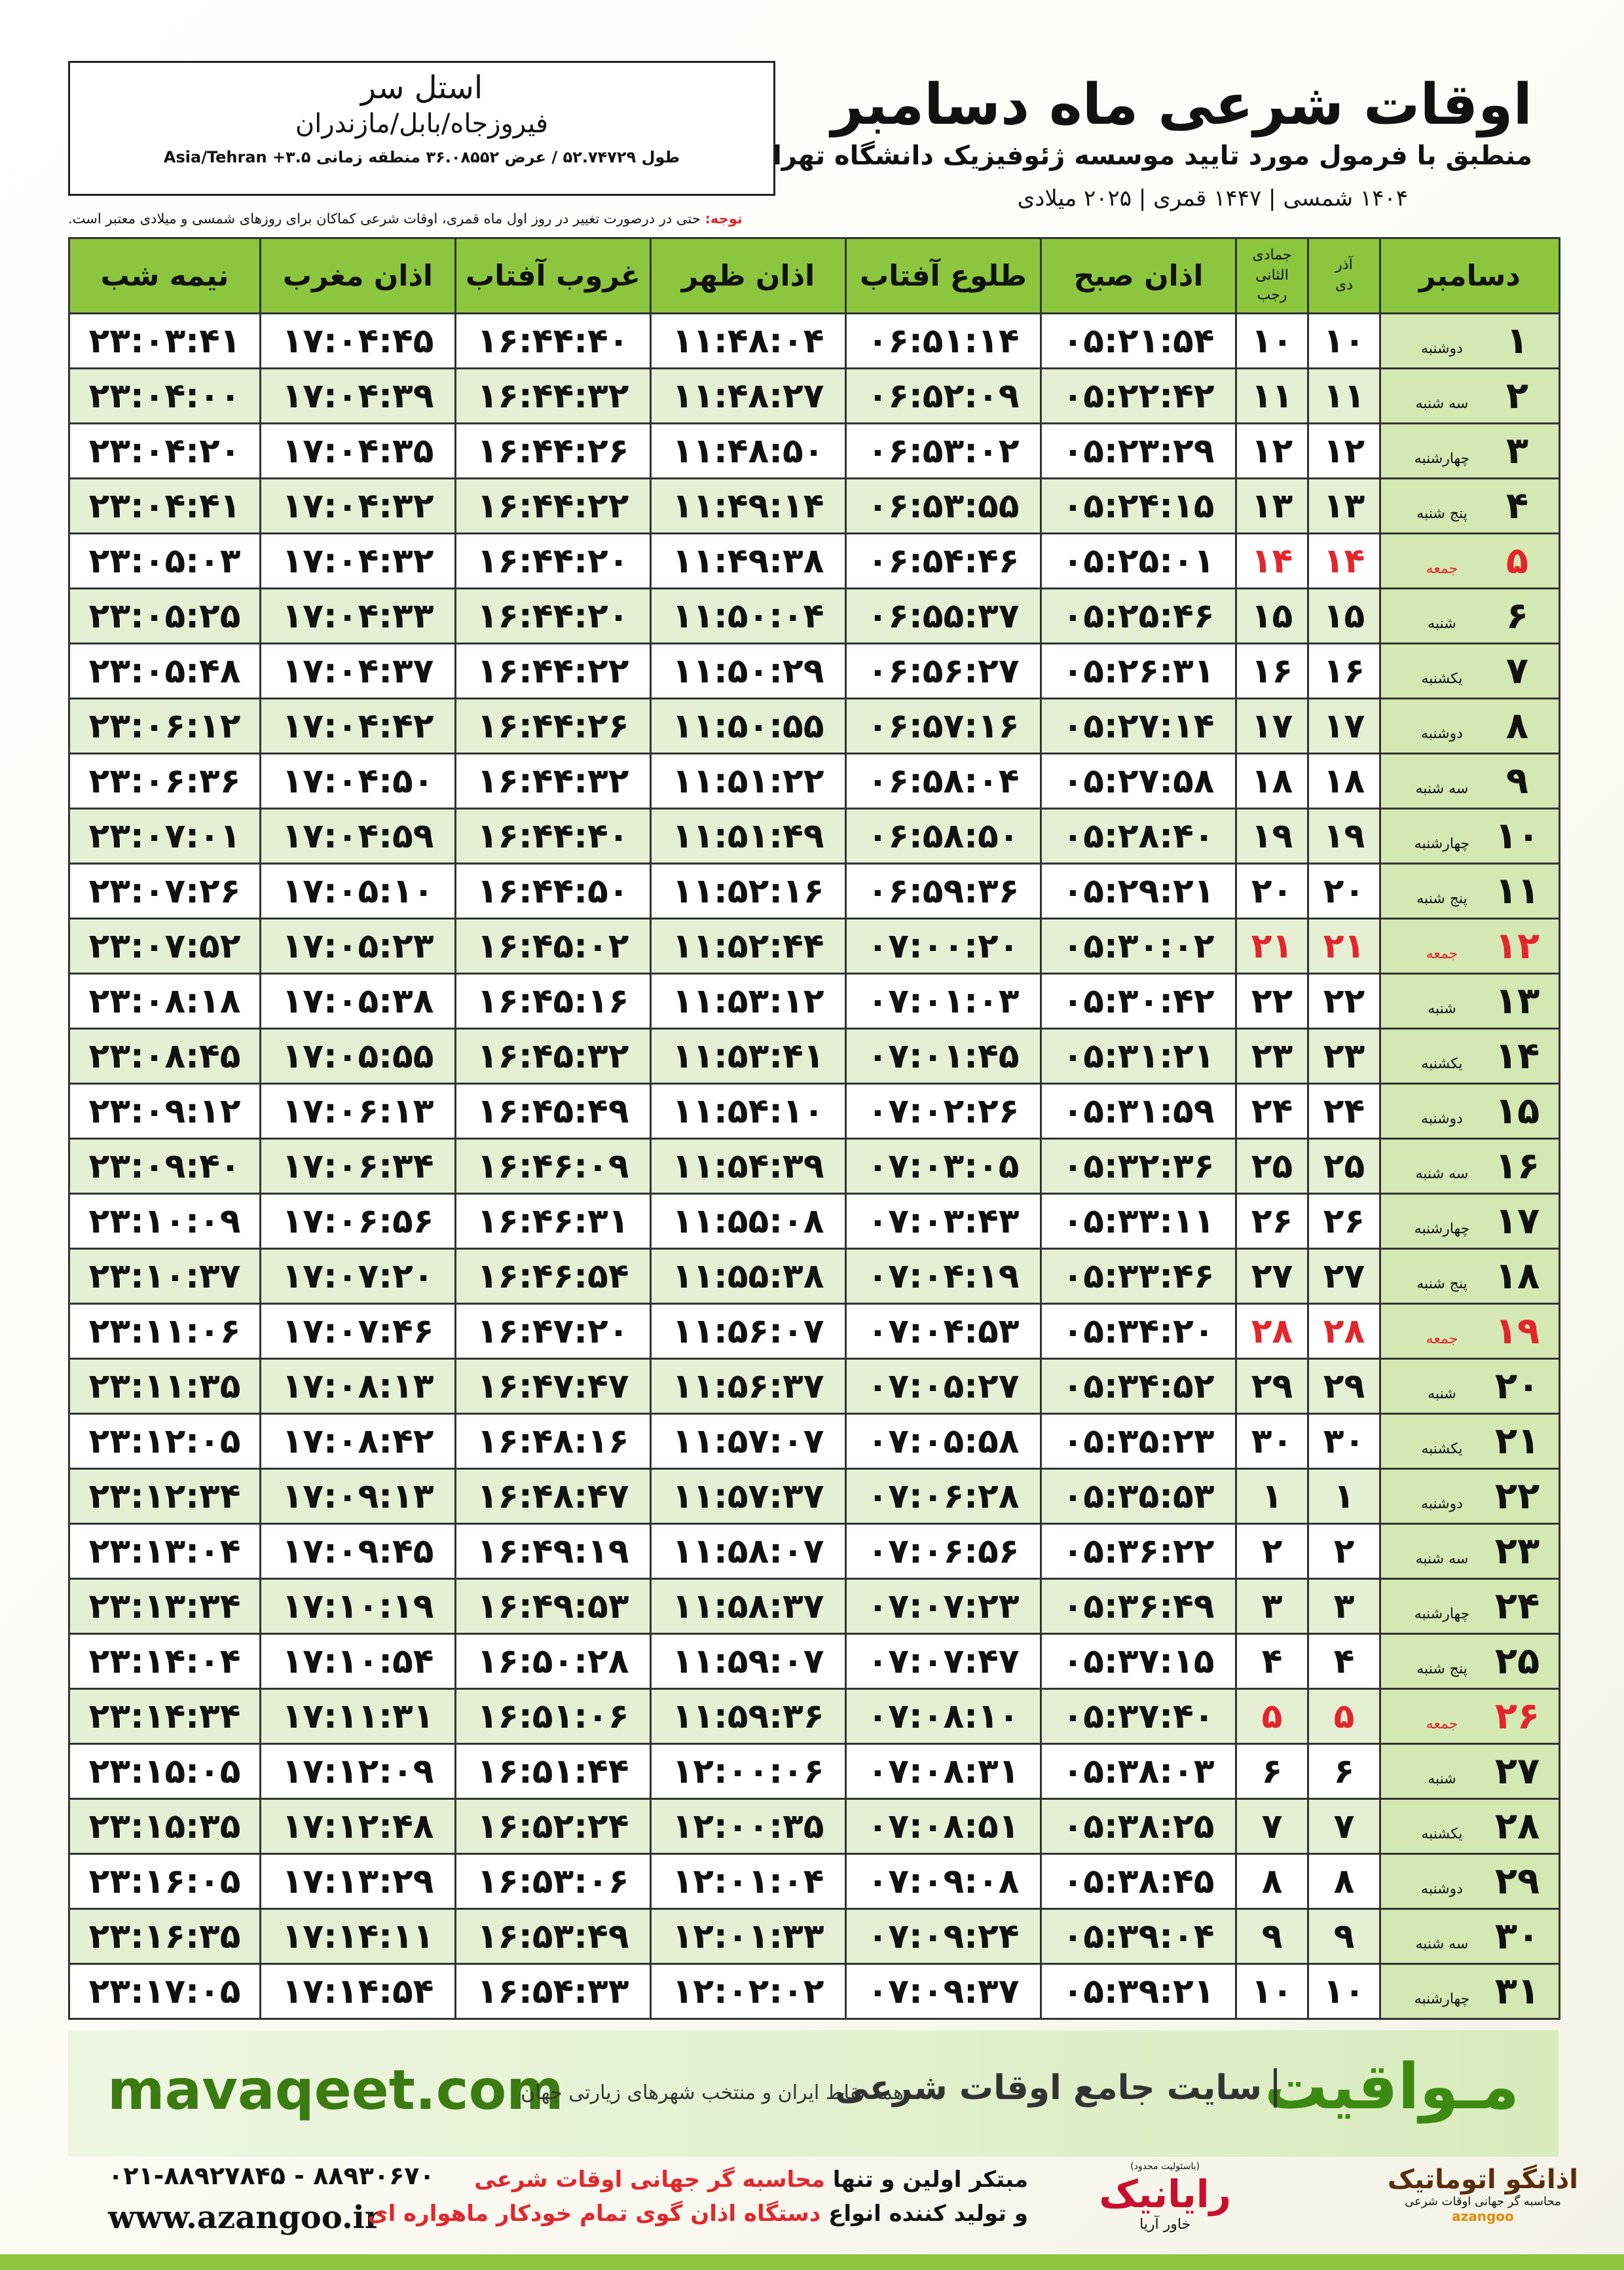 The width and height of the screenshot is (1624, 2270). What do you see at coordinates (1138, 1936) in the screenshot?
I see `time-cell: ۰۵:۳۹:۰۴` at bounding box center [1138, 1936].